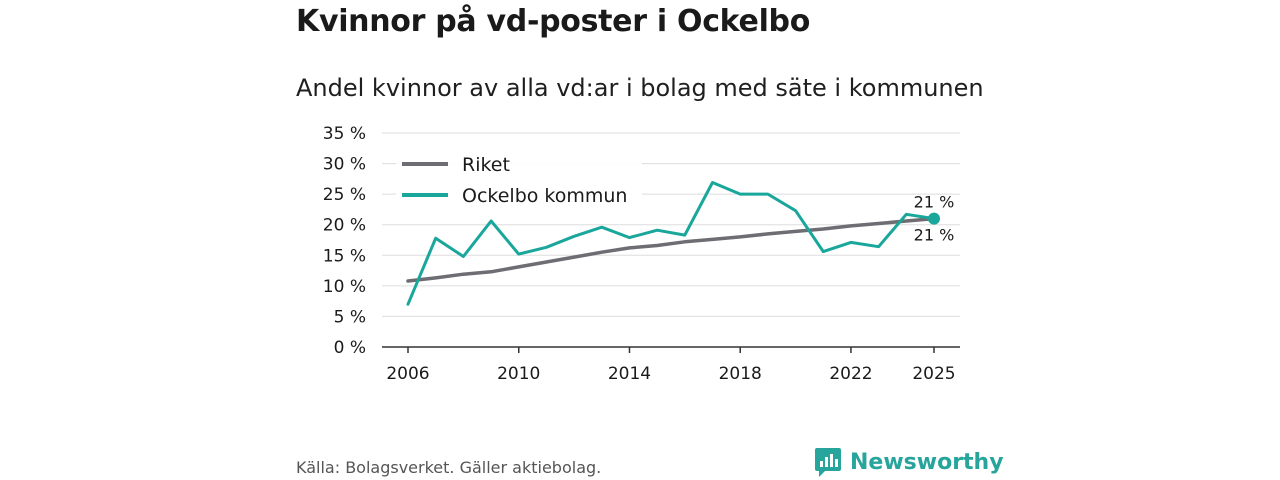 Image resolution: width=1280 pixels, height=480 pixels. Describe the element at coordinates (828, 462) in the screenshot. I see `newsworthy-logo-icon` at that location.